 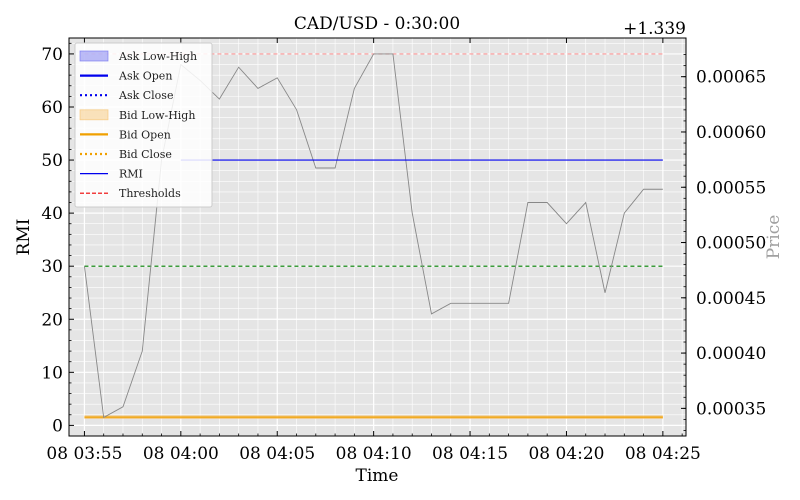 What do you see at coordinates (470, 454) in the screenshot?
I see `x-tick-label: 08 04:15` at bounding box center [470, 454].